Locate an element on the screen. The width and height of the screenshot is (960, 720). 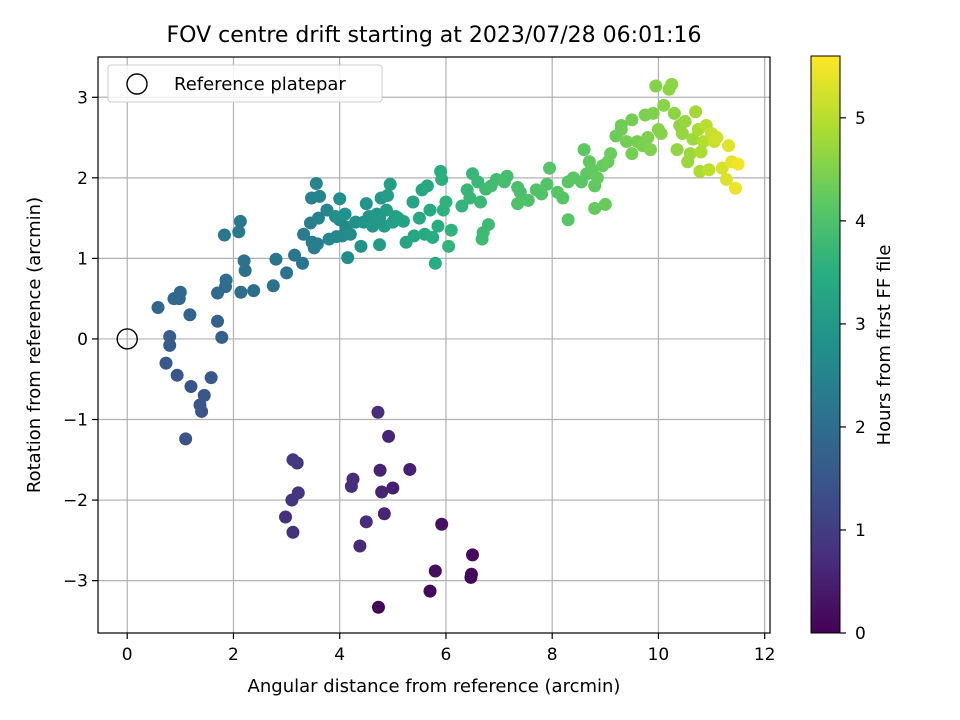
colorbar-label: Hours from first FF file is located at coordinates (884, 345).